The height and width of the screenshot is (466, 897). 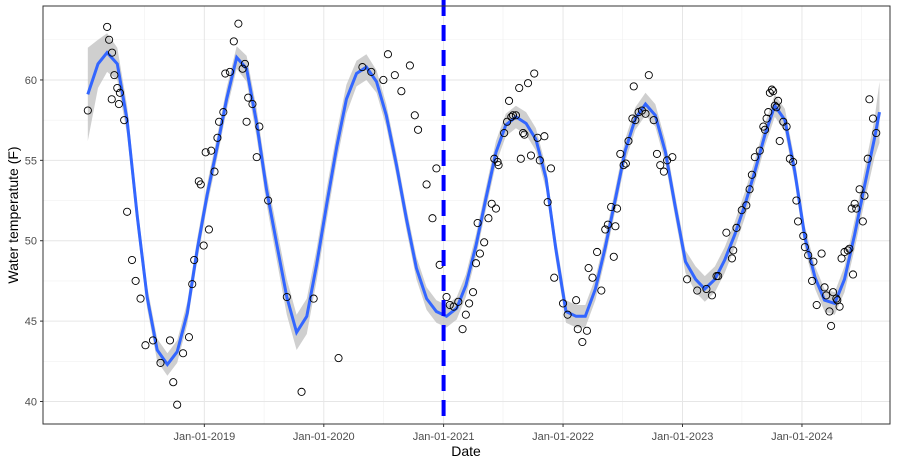 What do you see at coordinates (802, 437) in the screenshot?
I see `x-tick-label: Jan-01-2024` at bounding box center [802, 437].